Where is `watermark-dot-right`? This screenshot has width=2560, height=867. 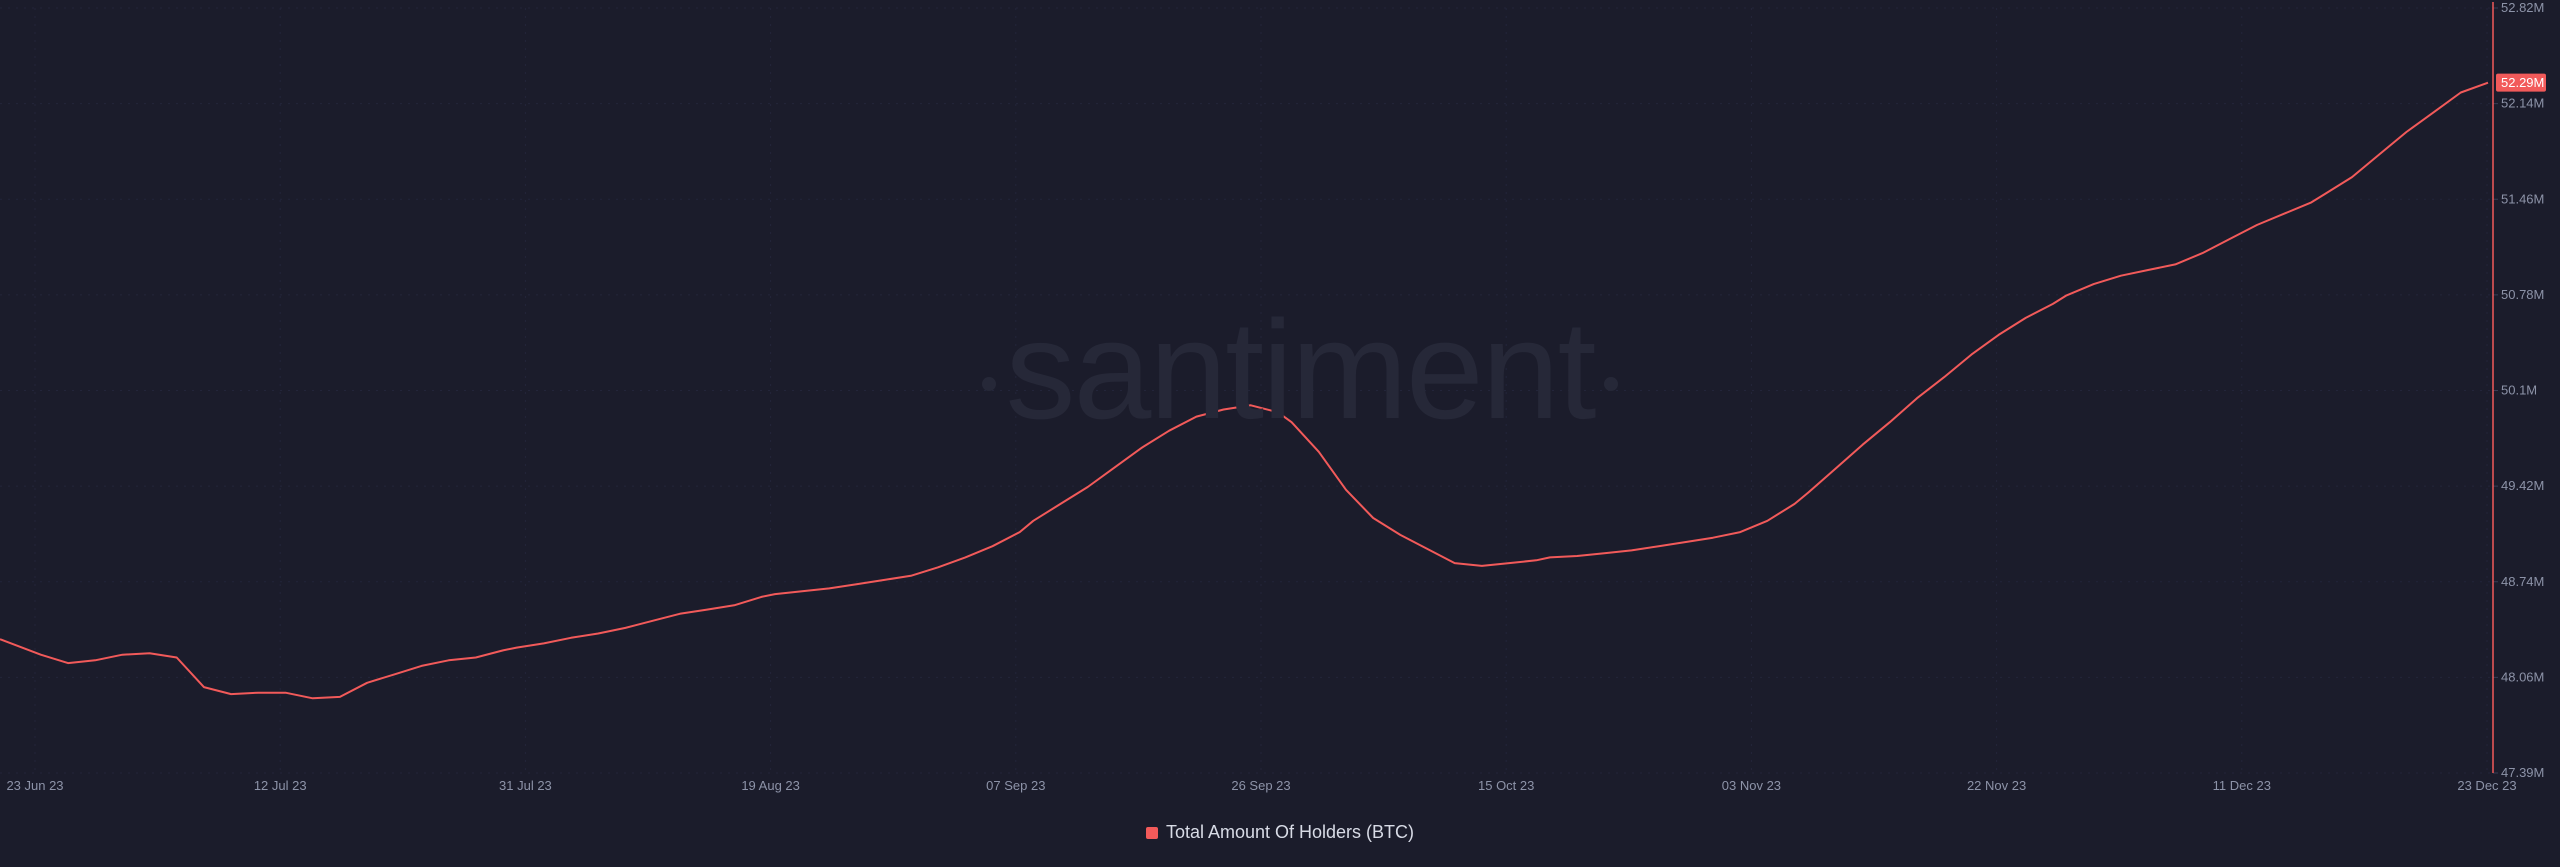
watermark-dot-right is located at coordinates (1611, 384).